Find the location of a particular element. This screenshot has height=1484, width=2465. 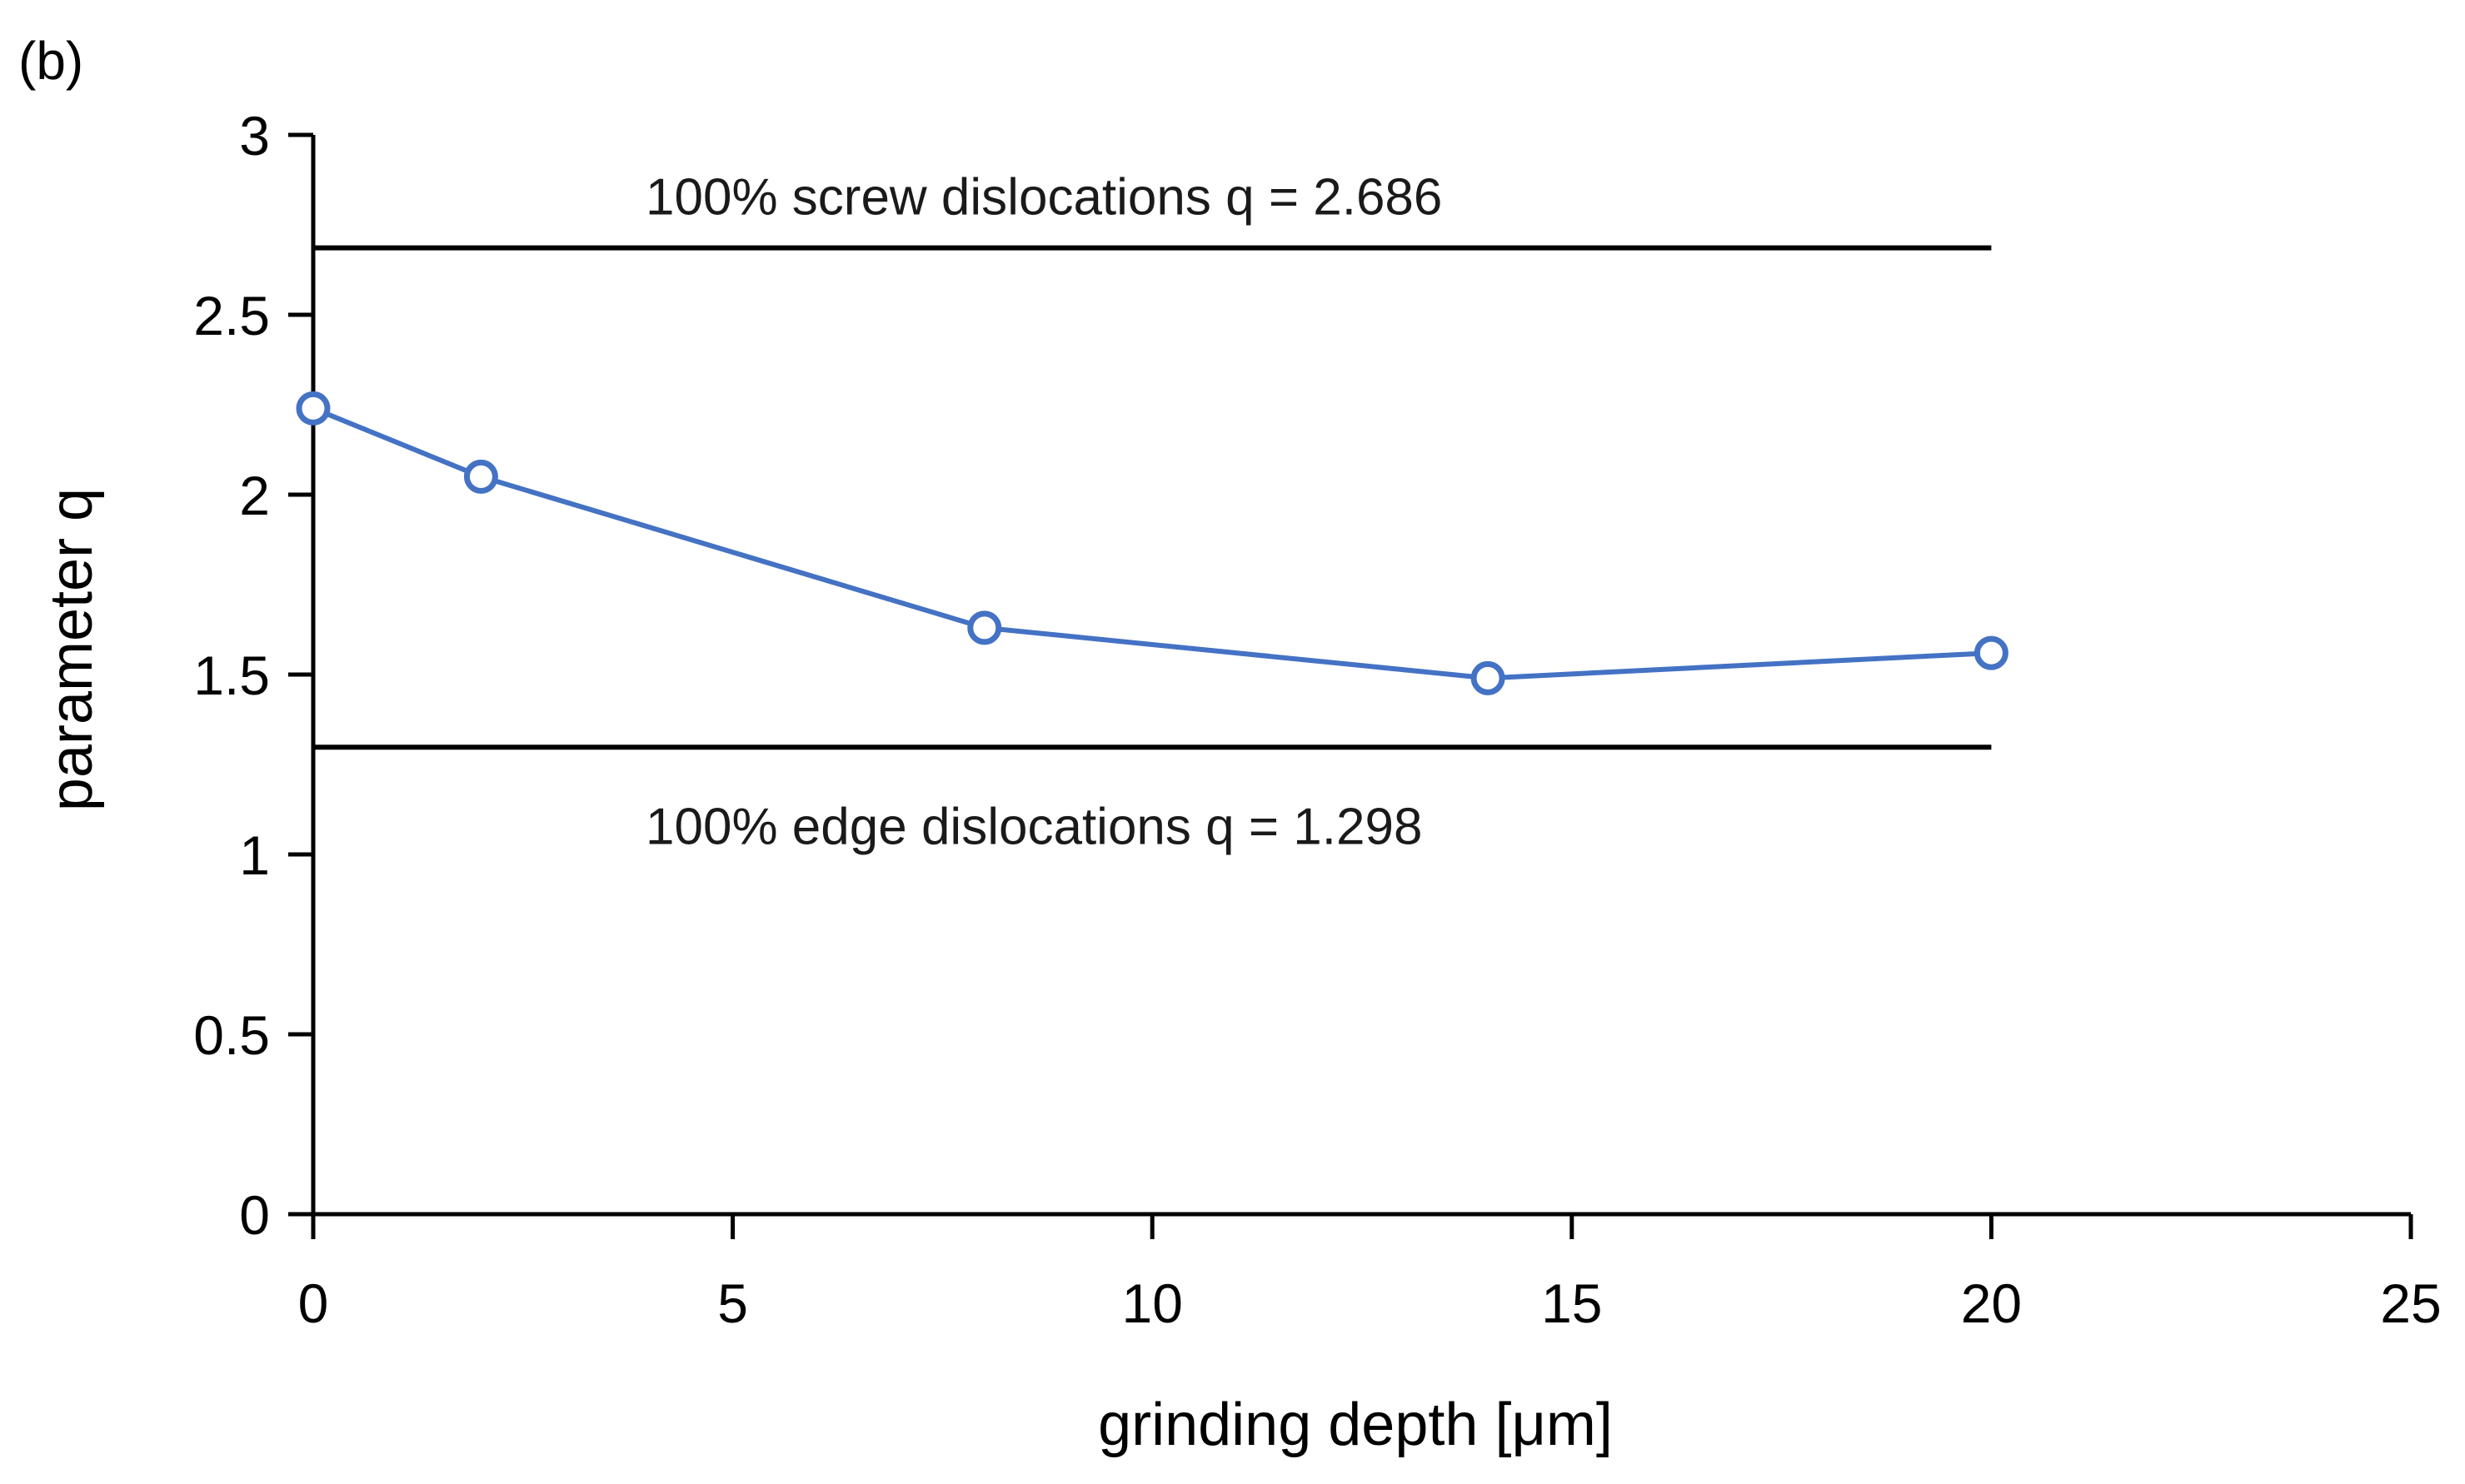

x-tick-label: 0 is located at coordinates (313, 1303).